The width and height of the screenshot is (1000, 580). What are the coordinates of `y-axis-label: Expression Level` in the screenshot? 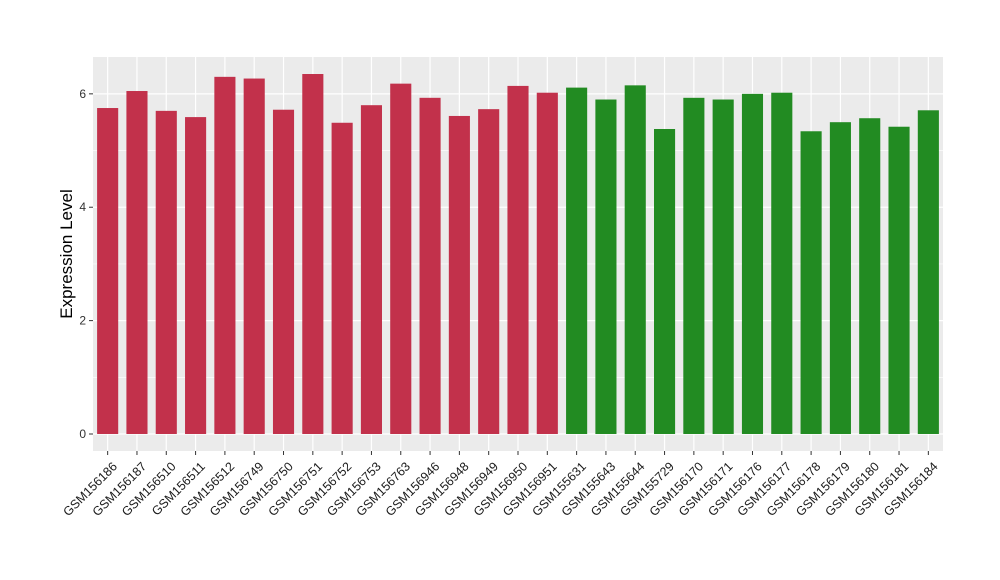 It's located at (66, 253).